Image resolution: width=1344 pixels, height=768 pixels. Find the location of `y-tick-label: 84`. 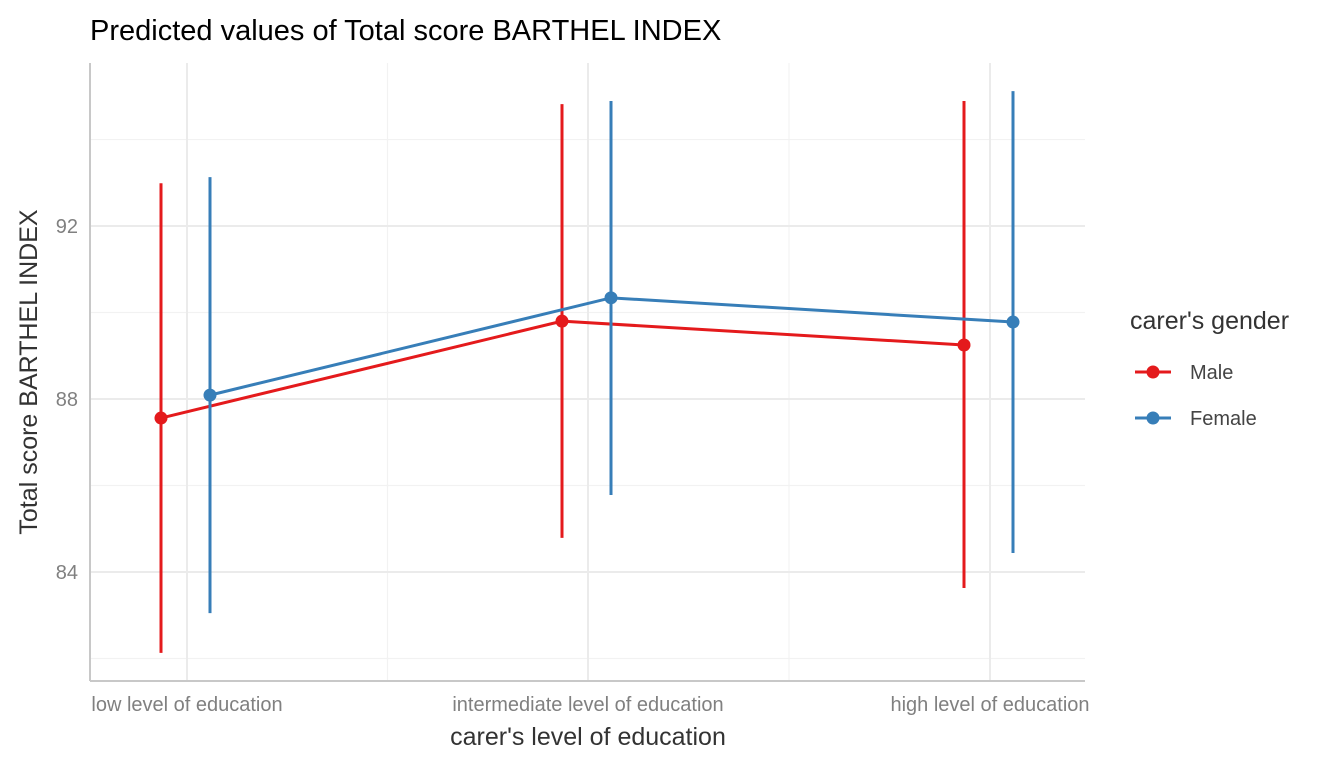

y-tick-label: 84 is located at coordinates (67, 573).